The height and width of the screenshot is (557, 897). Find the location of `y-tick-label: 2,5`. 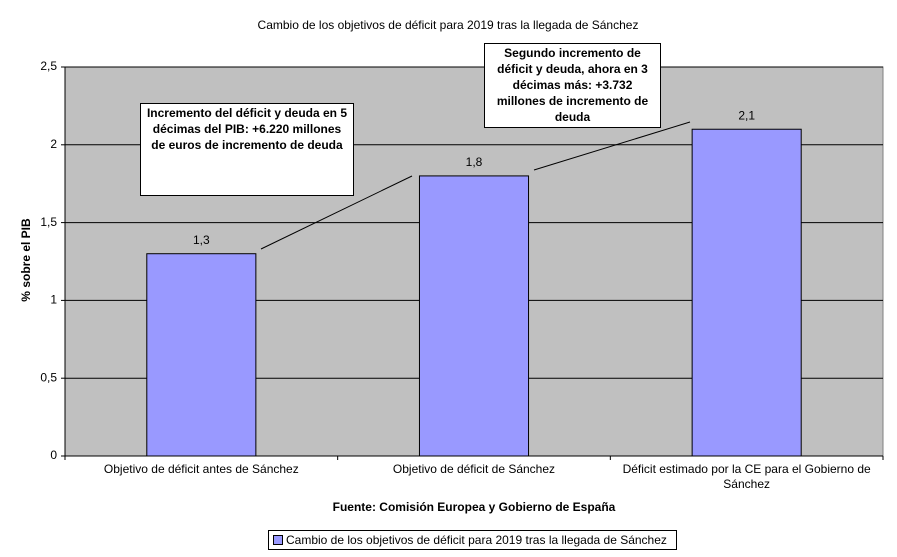

y-tick-label: 2,5 is located at coordinates (48, 66).